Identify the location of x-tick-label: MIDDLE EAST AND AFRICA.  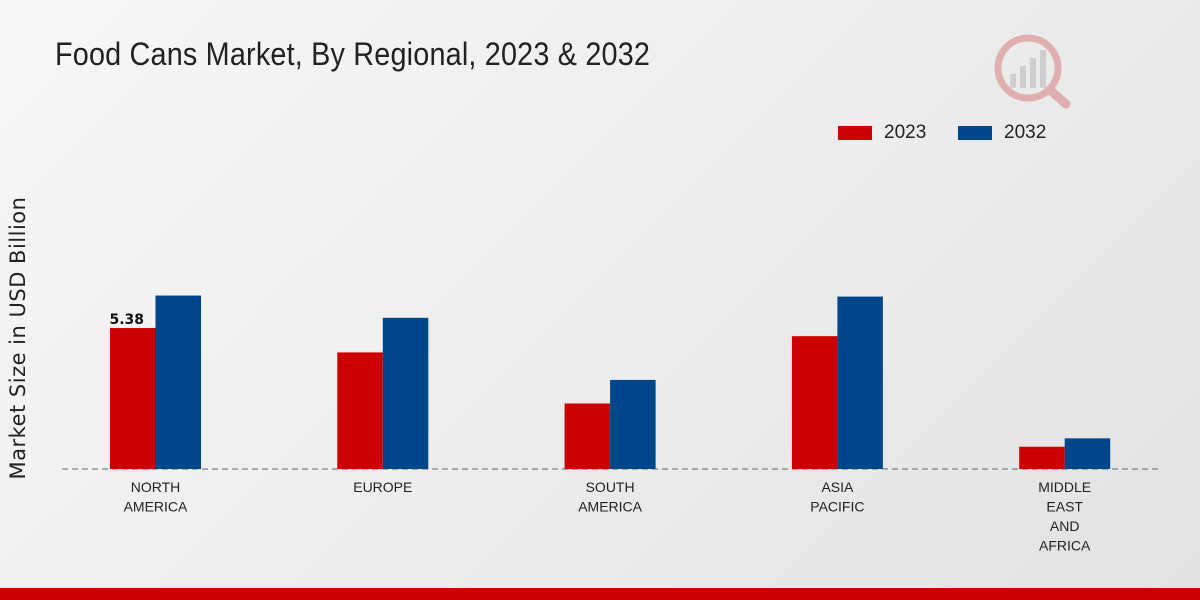
(1064, 516).